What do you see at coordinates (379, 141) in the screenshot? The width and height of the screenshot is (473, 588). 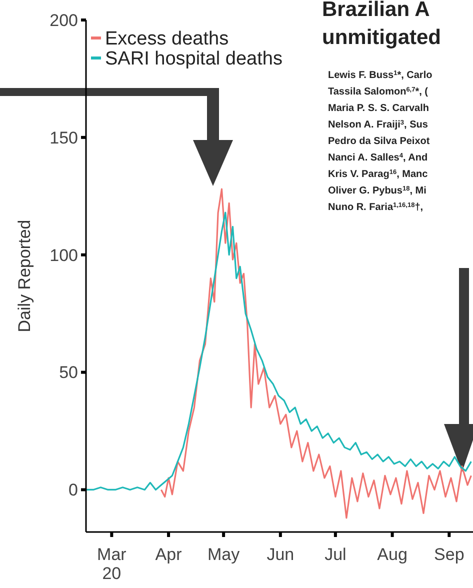 I see `annotation: Pedro da Silva Peixot` at bounding box center [379, 141].